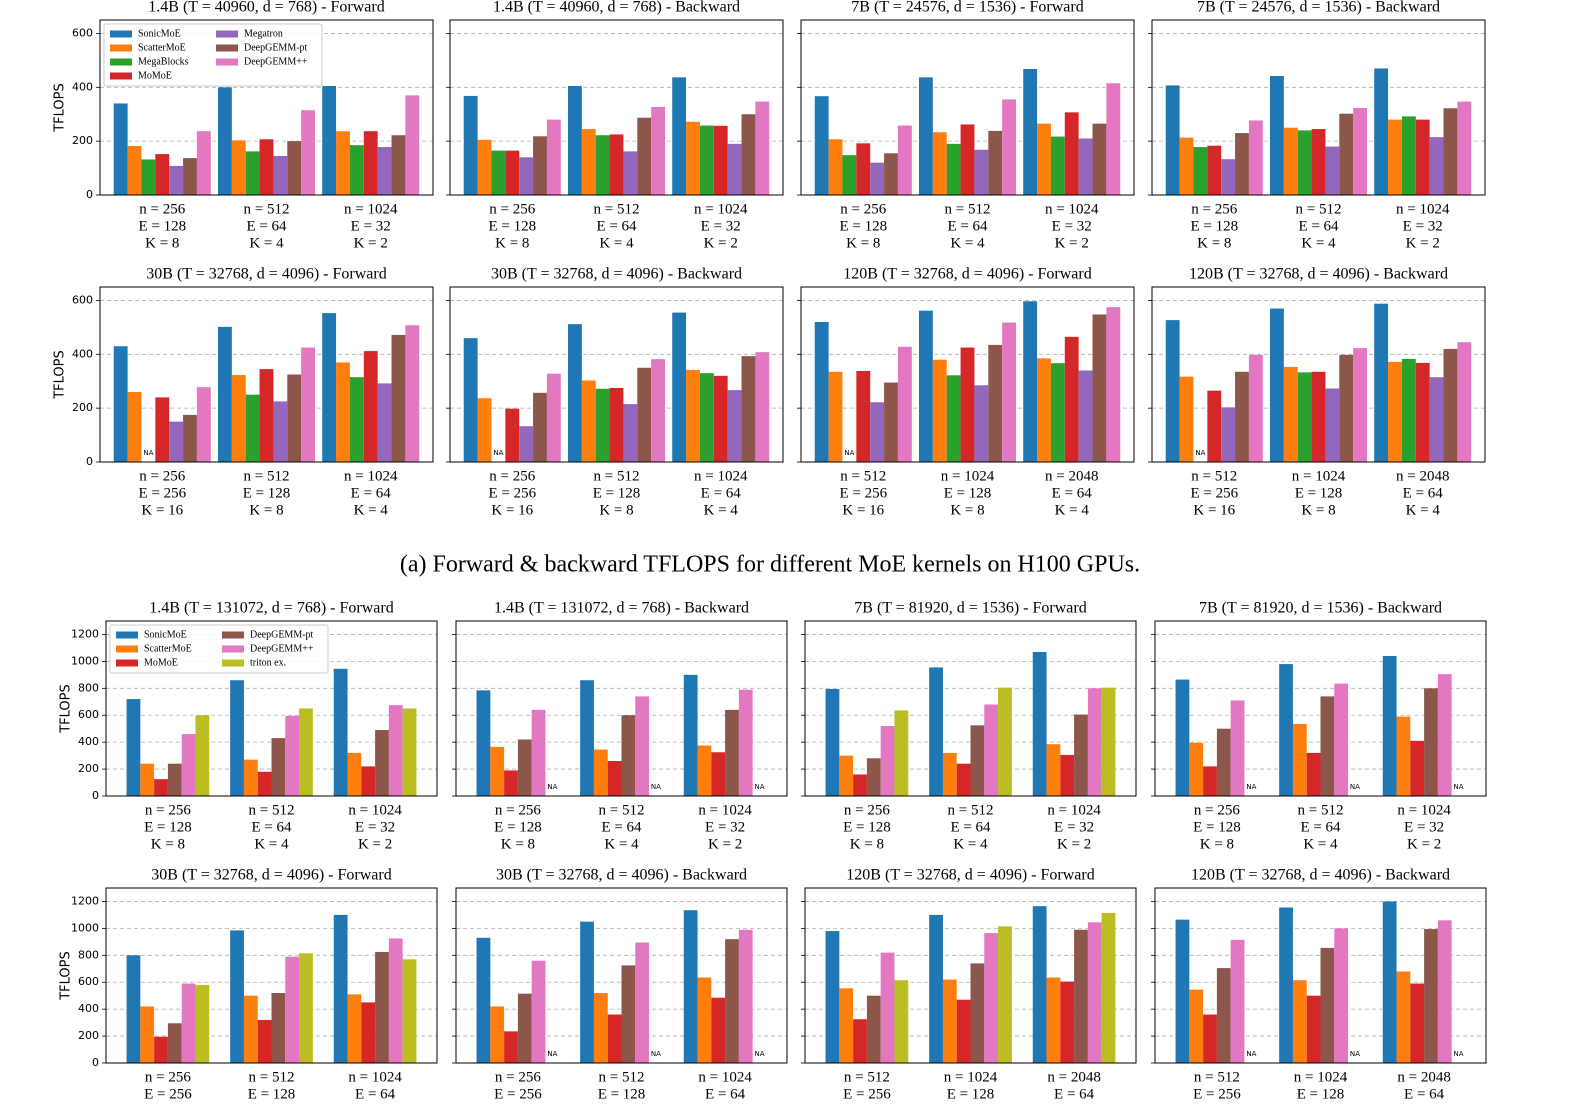 Image resolution: width=1578 pixels, height=1110 pixels. Describe the element at coordinates (970, 875) in the screenshot. I see `chart-title: 120B (T = 32768, d = 4096) - Forward` at that location.